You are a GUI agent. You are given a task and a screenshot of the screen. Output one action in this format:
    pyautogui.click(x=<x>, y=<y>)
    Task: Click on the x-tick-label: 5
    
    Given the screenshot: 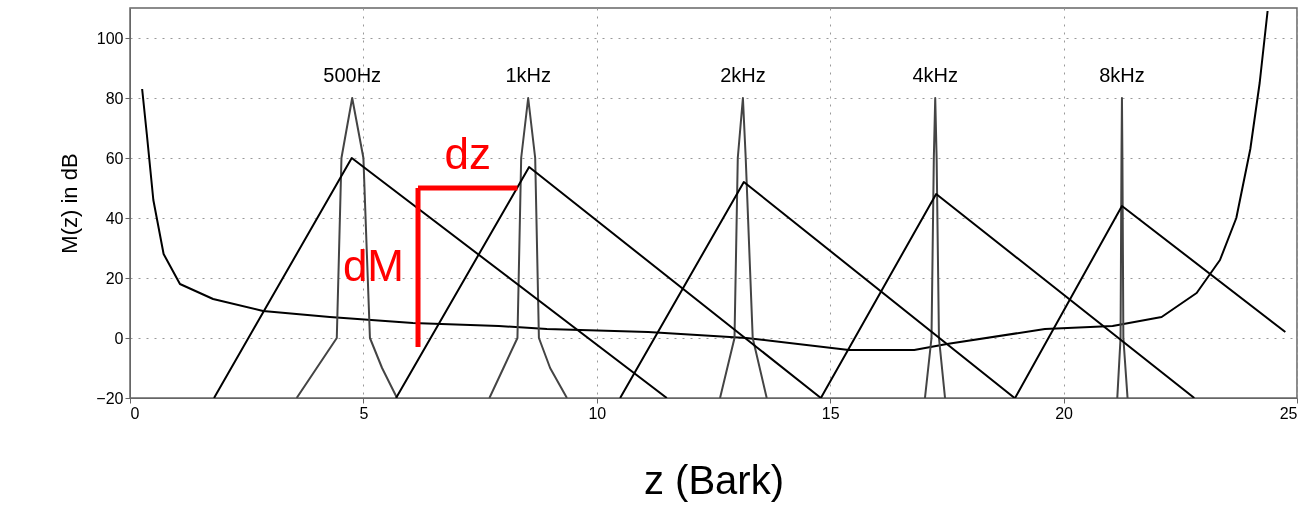 What is the action you would take?
    pyautogui.click(x=364, y=413)
    